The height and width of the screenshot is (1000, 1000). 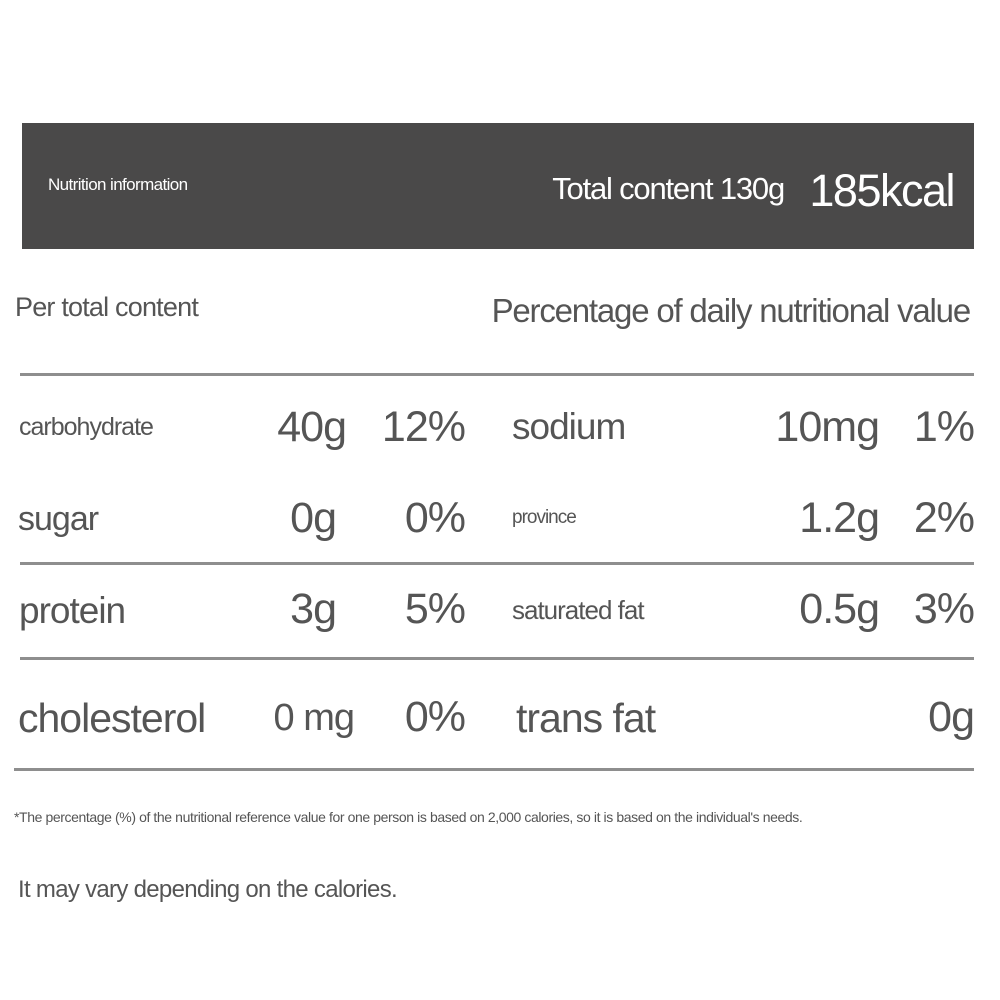 I want to click on per-total-content-label: Per total content, so click(x=107, y=307).